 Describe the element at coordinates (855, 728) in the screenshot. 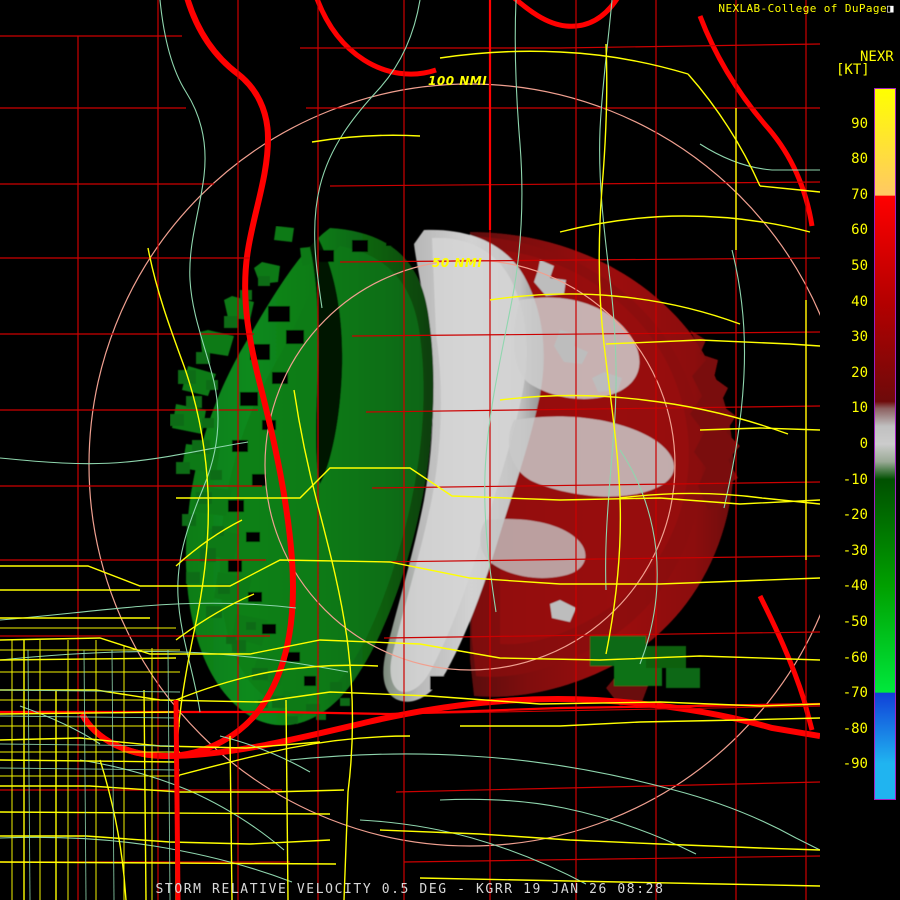

I see `legend-tick-17: -80` at that location.